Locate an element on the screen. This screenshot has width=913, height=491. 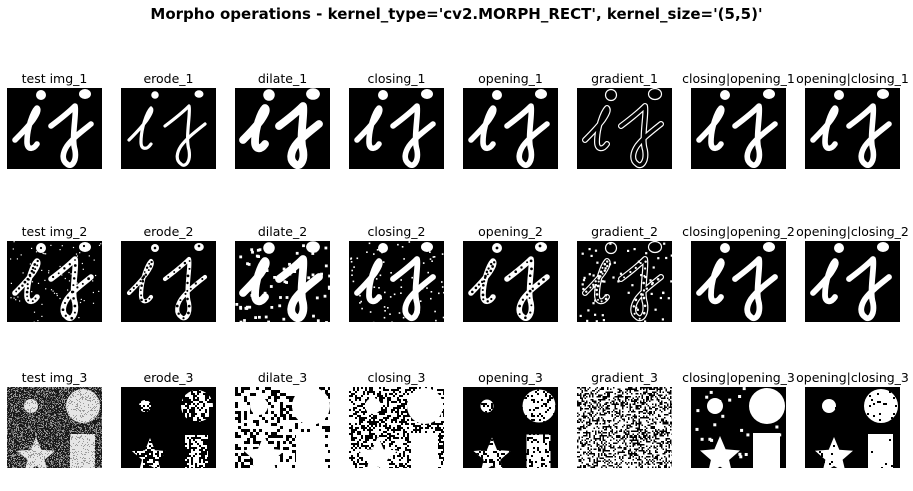
subplot-title: opening|closing_1 is located at coordinates (846, 78).